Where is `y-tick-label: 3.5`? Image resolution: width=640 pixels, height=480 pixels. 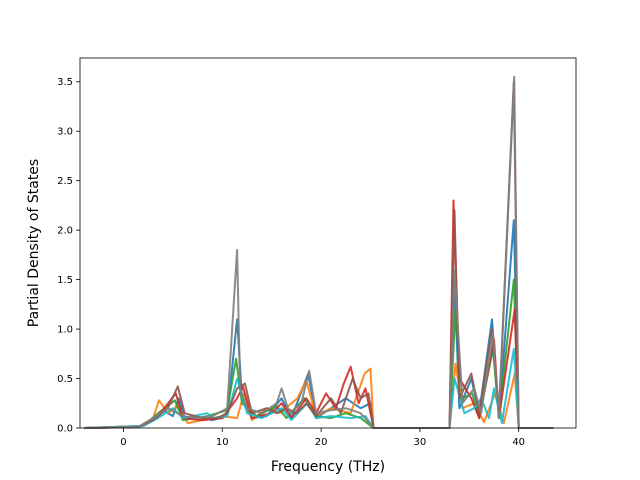 y-tick-label: 3.5 is located at coordinates (65, 82).